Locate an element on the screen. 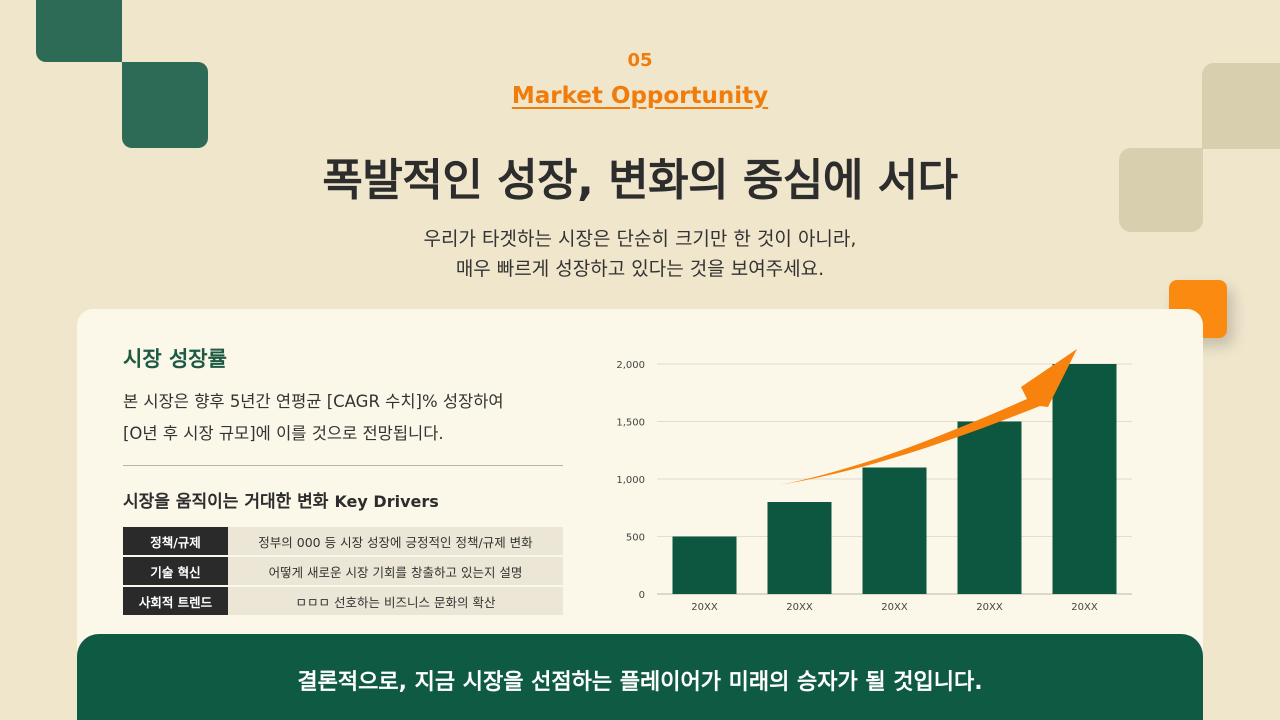 Image resolution: width=1280 pixels, height=720 pixels. drivers-title-ko: 시장을 움직이는 거대한 변화 is located at coordinates (226, 502).